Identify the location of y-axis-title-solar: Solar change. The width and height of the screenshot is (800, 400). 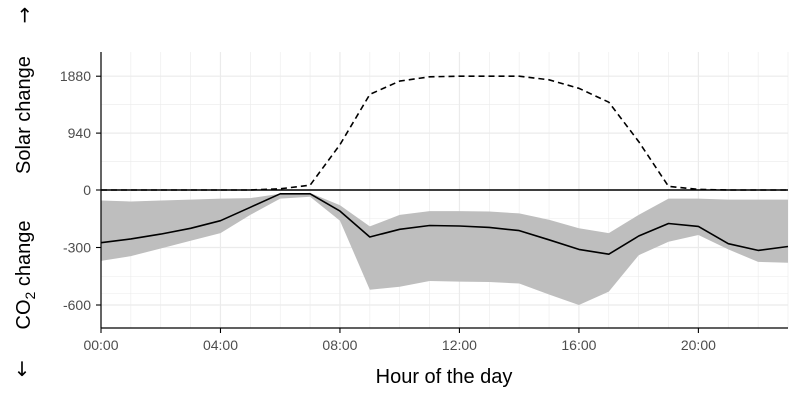
(24, 115).